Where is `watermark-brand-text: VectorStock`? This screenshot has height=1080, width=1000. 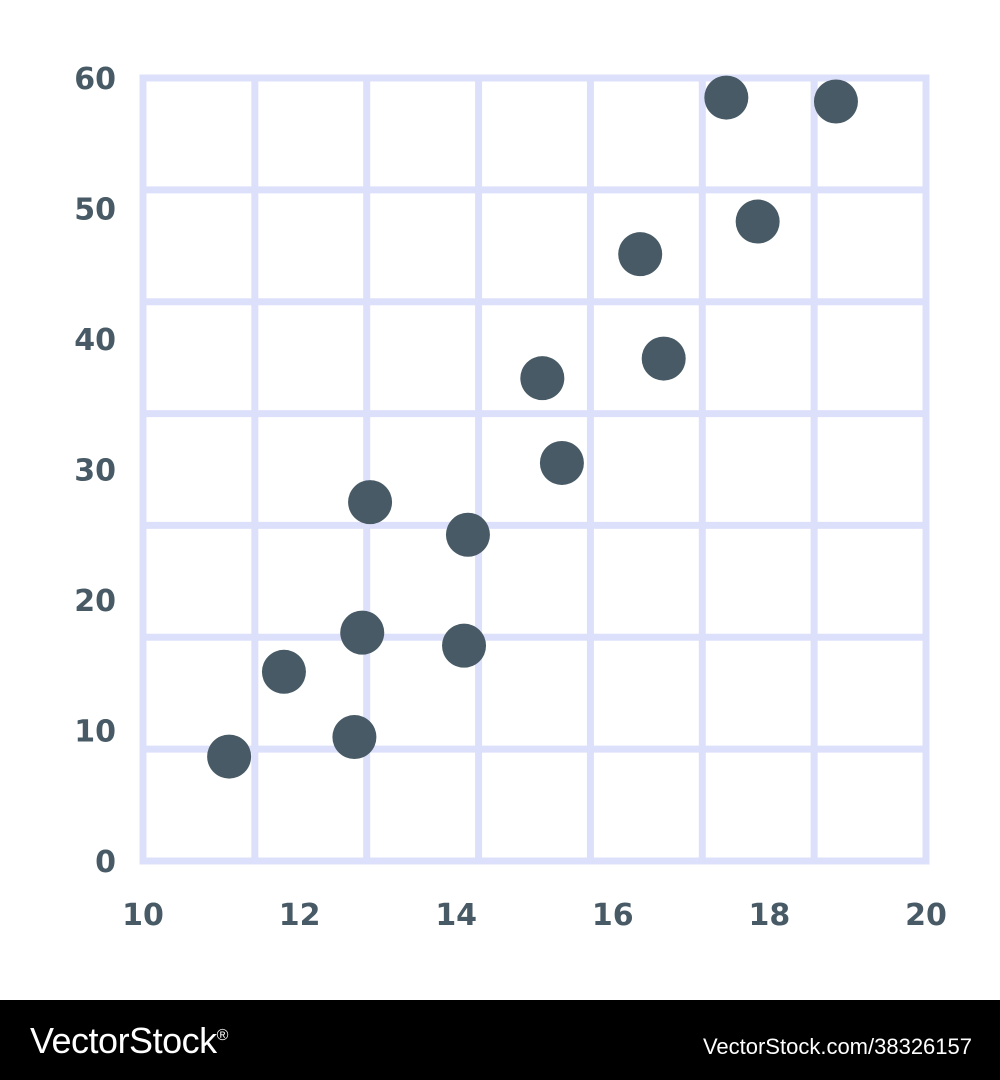 watermark-brand-text: VectorStock is located at coordinates (123, 1040).